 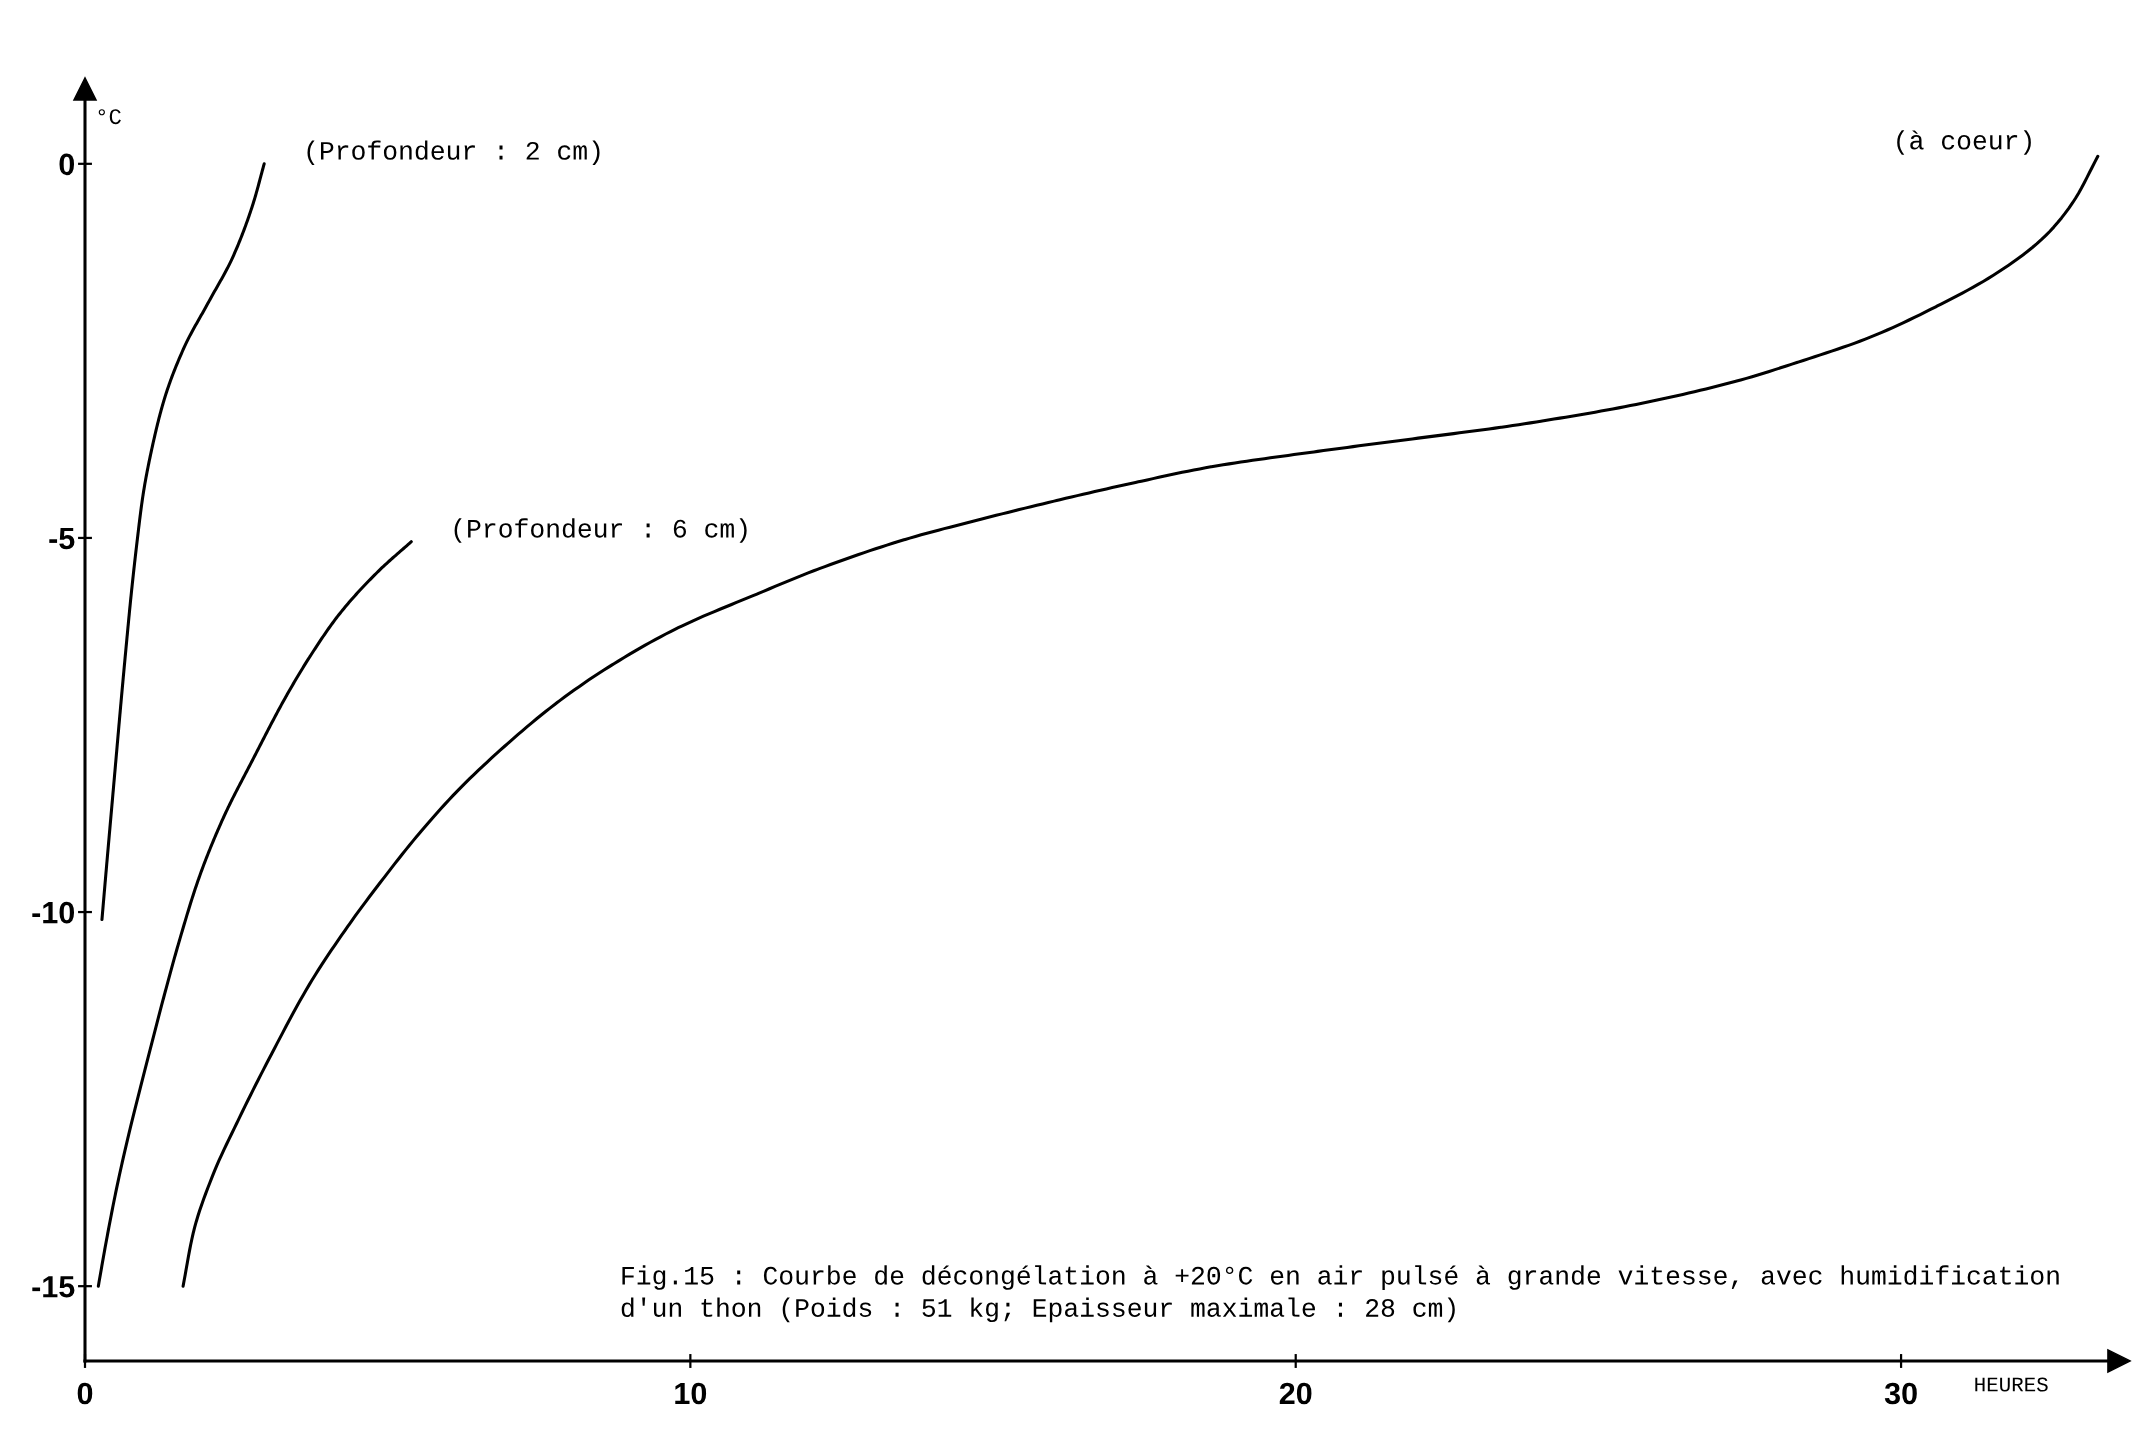 What do you see at coordinates (1295, 1393) in the screenshot?
I see `x-tick-label: 20` at bounding box center [1295, 1393].